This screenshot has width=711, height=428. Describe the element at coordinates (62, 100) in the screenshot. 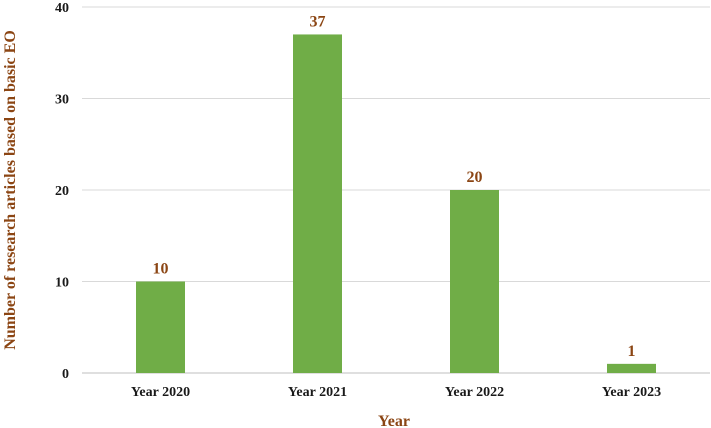

I see `y-tick-label: 30` at that location.